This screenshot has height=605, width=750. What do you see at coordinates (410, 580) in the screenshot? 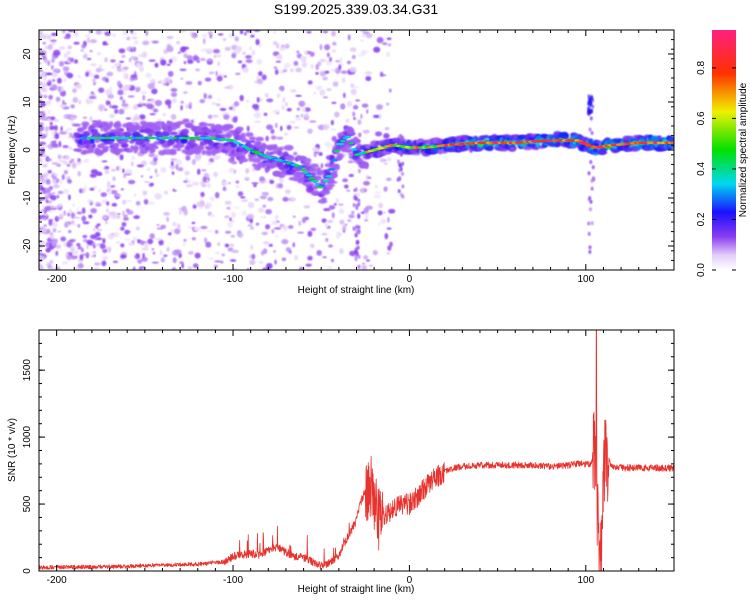
I see `x-tick-label: 0` at bounding box center [410, 580].